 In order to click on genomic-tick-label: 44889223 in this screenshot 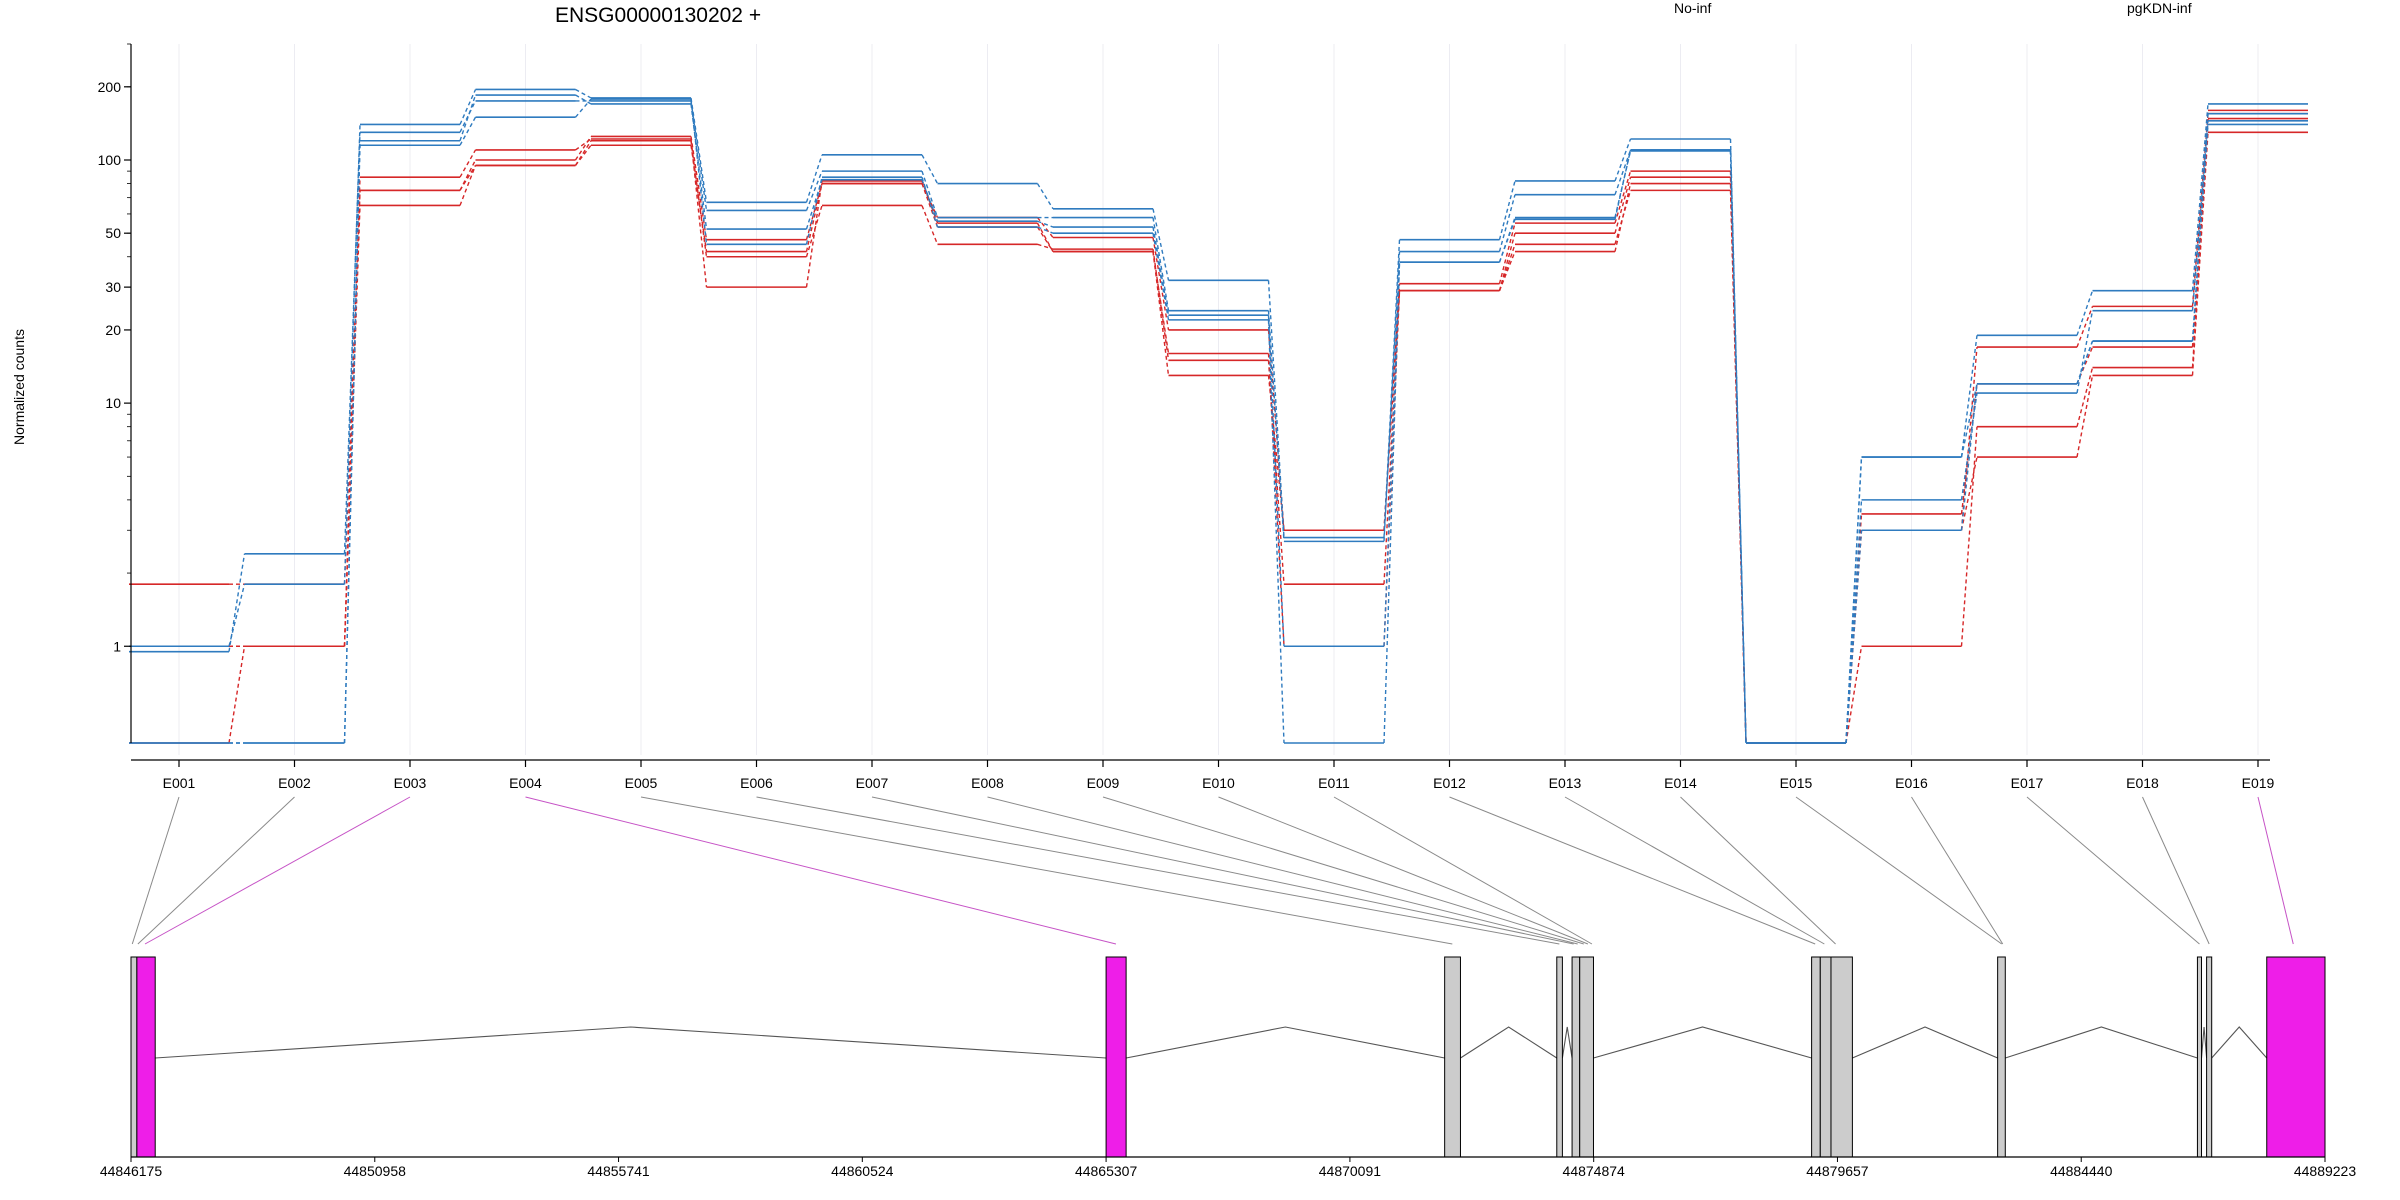, I will do `click(2325, 1171)`.